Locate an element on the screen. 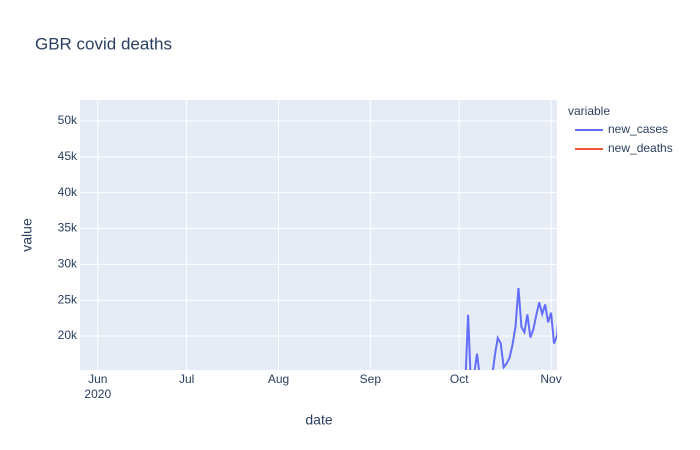 The width and height of the screenshot is (700, 450). legend-title: variable is located at coordinates (589, 111).